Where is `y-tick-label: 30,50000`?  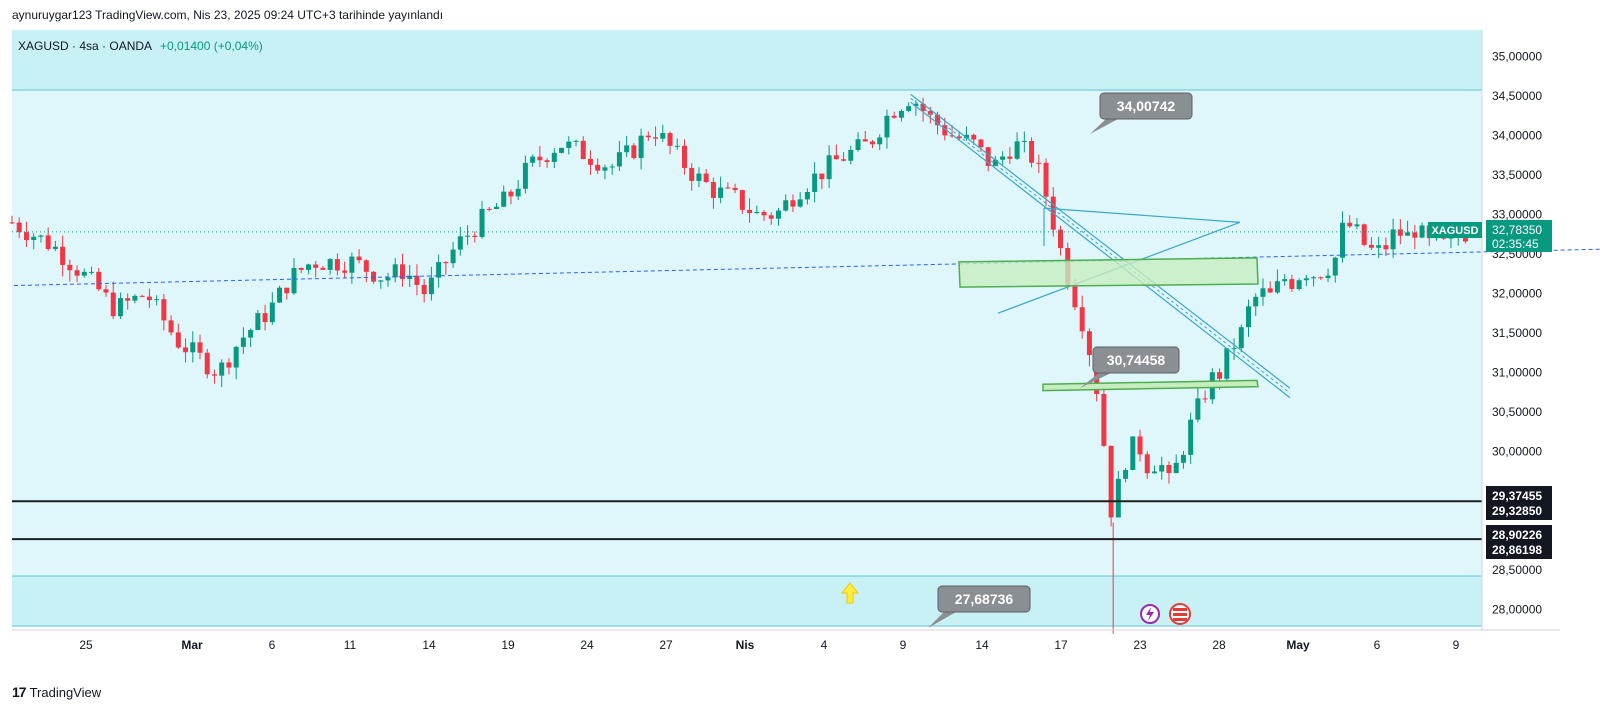
y-tick-label: 30,50000 is located at coordinates (1517, 412).